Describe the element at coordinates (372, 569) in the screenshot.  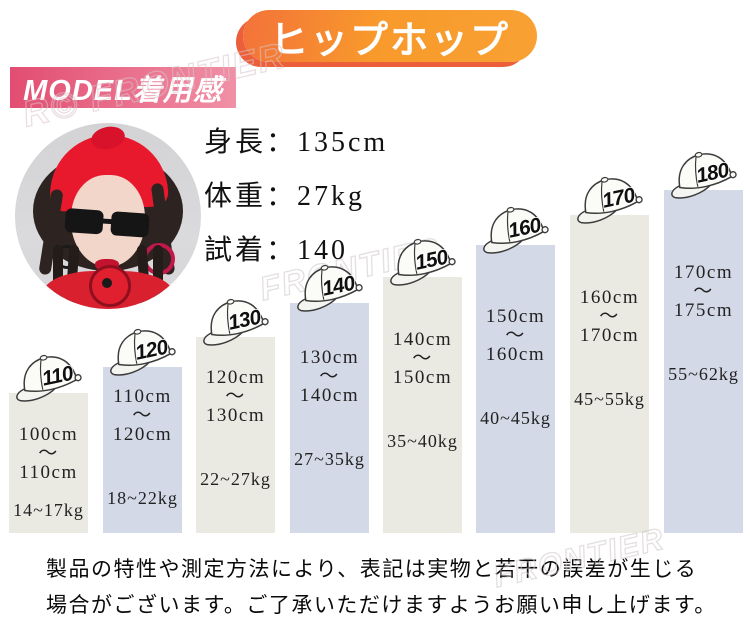
I see `disclaimer-line1: 製品の特性や測定方法により、表記は実物と若干の誤差が生じる` at that location.